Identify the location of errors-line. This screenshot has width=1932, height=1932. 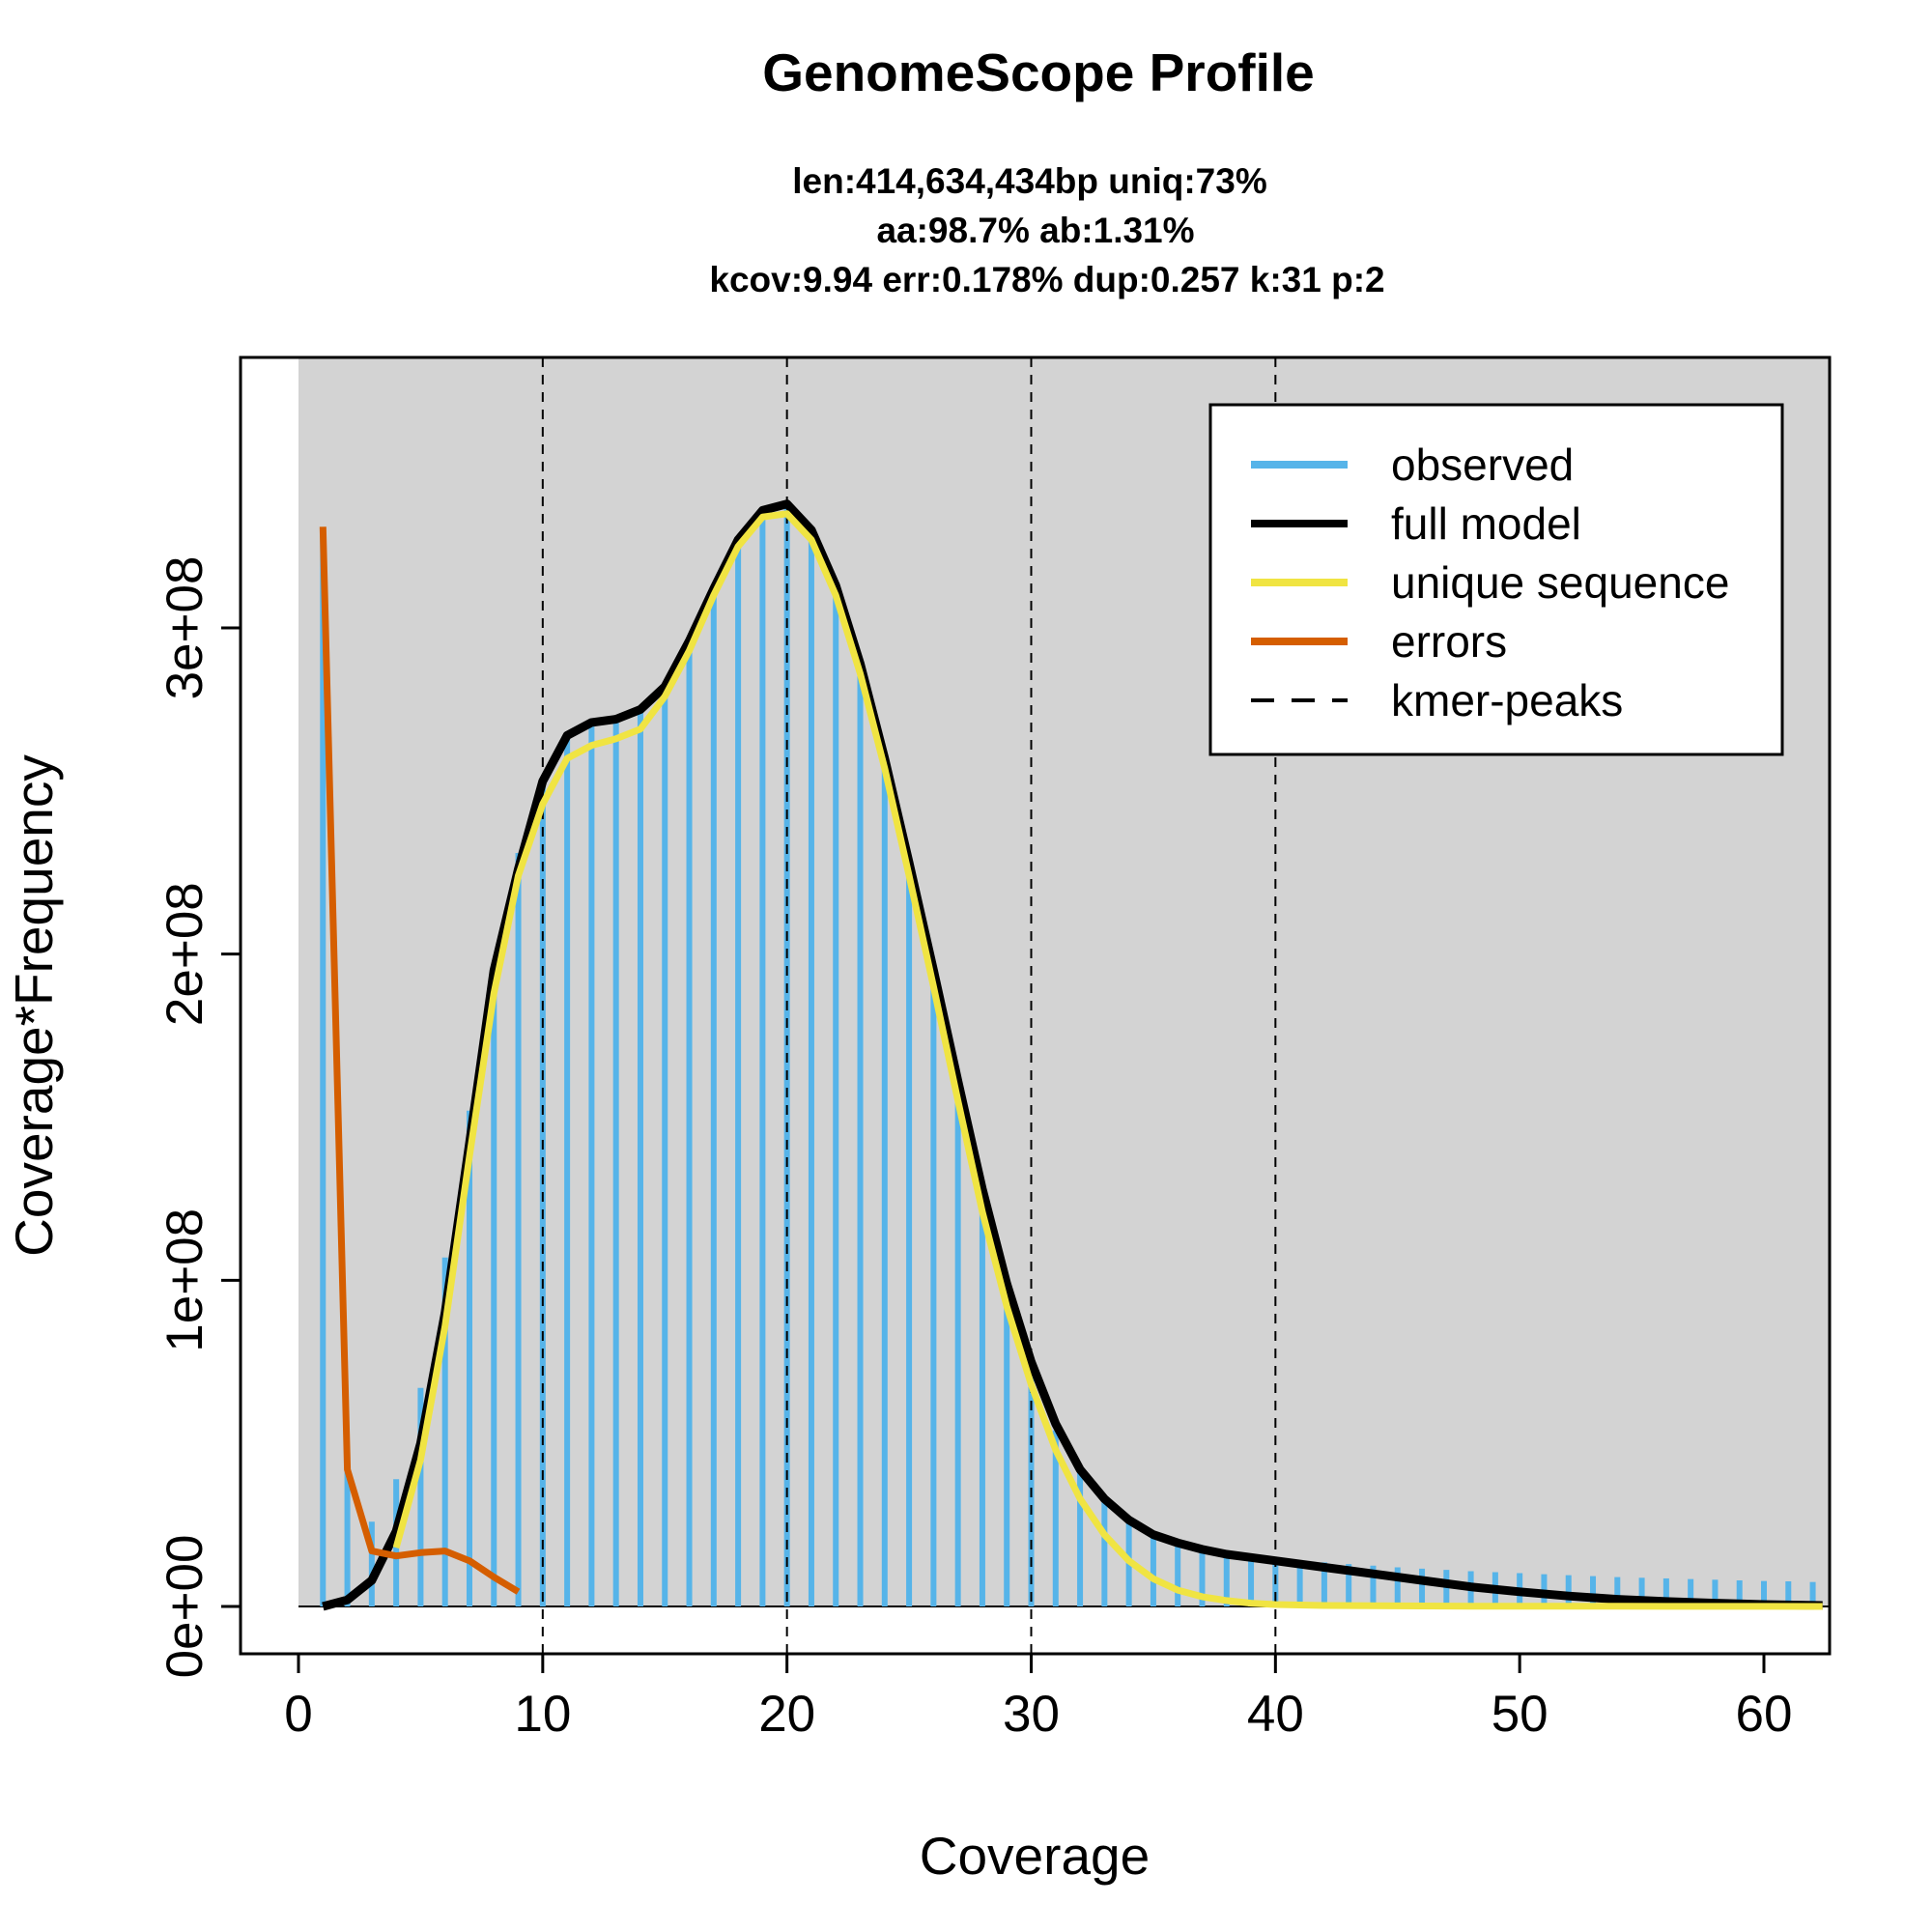
(420, 1060).